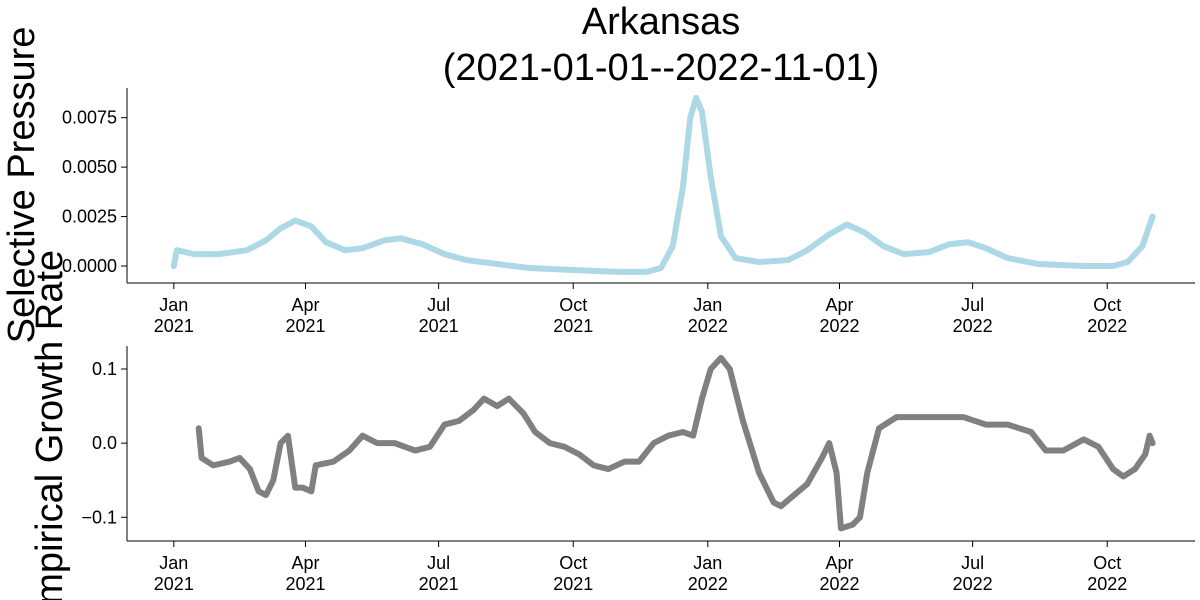 The width and height of the screenshot is (1200, 600). Describe the element at coordinates (50, 425) in the screenshot. I see `y-axis-label: Empirical Growth Rate` at that location.